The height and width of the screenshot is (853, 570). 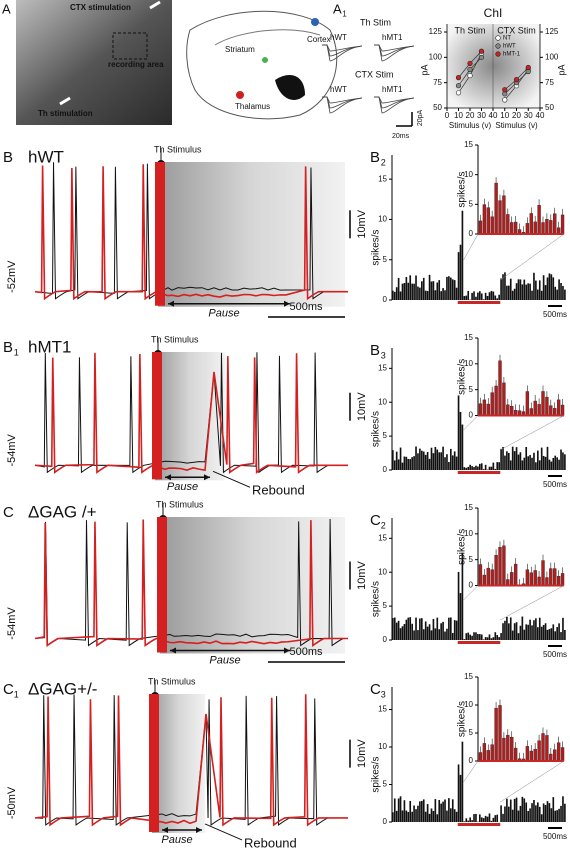 What do you see at coordinates (468, 363) in the screenshot?
I see `inset-y-tick-label: 10` at bounding box center [468, 363].